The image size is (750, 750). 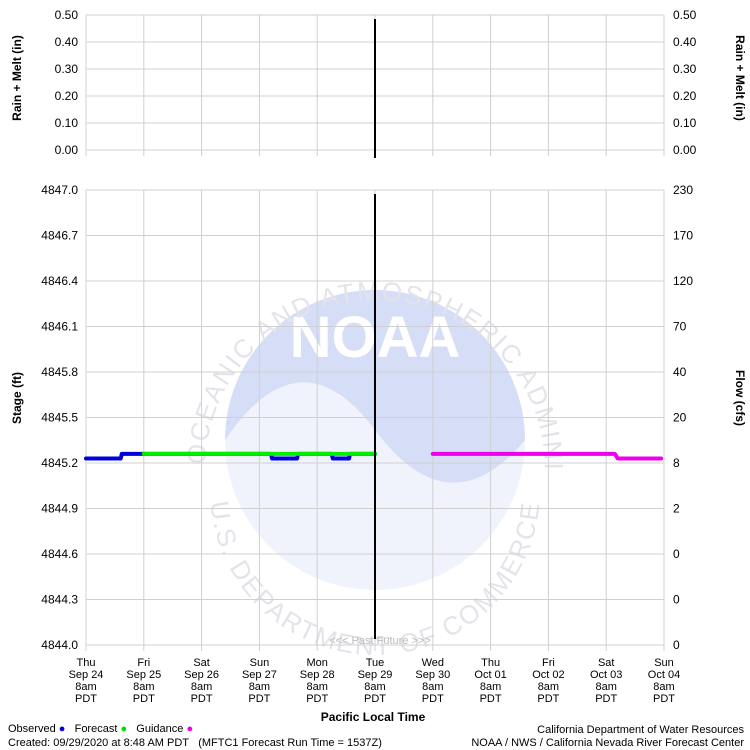 What do you see at coordinates (59, 600) in the screenshot?
I see `stage-ytick: 4844.3` at bounding box center [59, 600].